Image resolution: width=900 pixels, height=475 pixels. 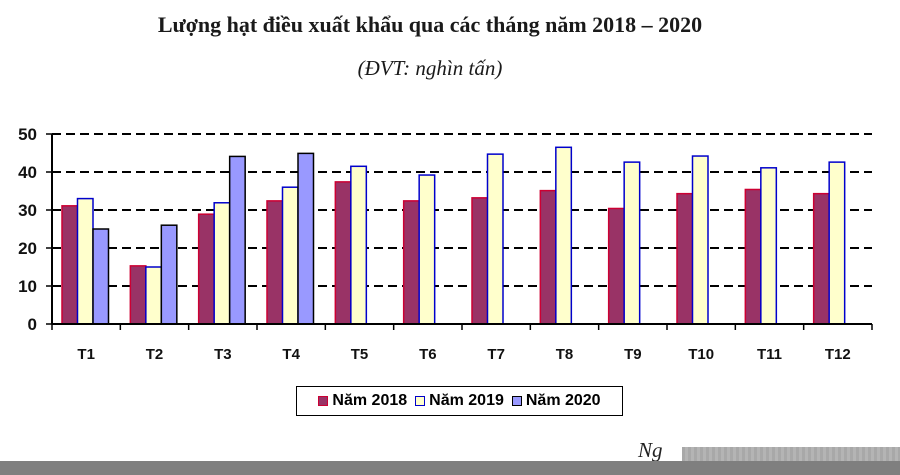 I want to click on bar-năm-2018-t10, so click(x=685, y=258).